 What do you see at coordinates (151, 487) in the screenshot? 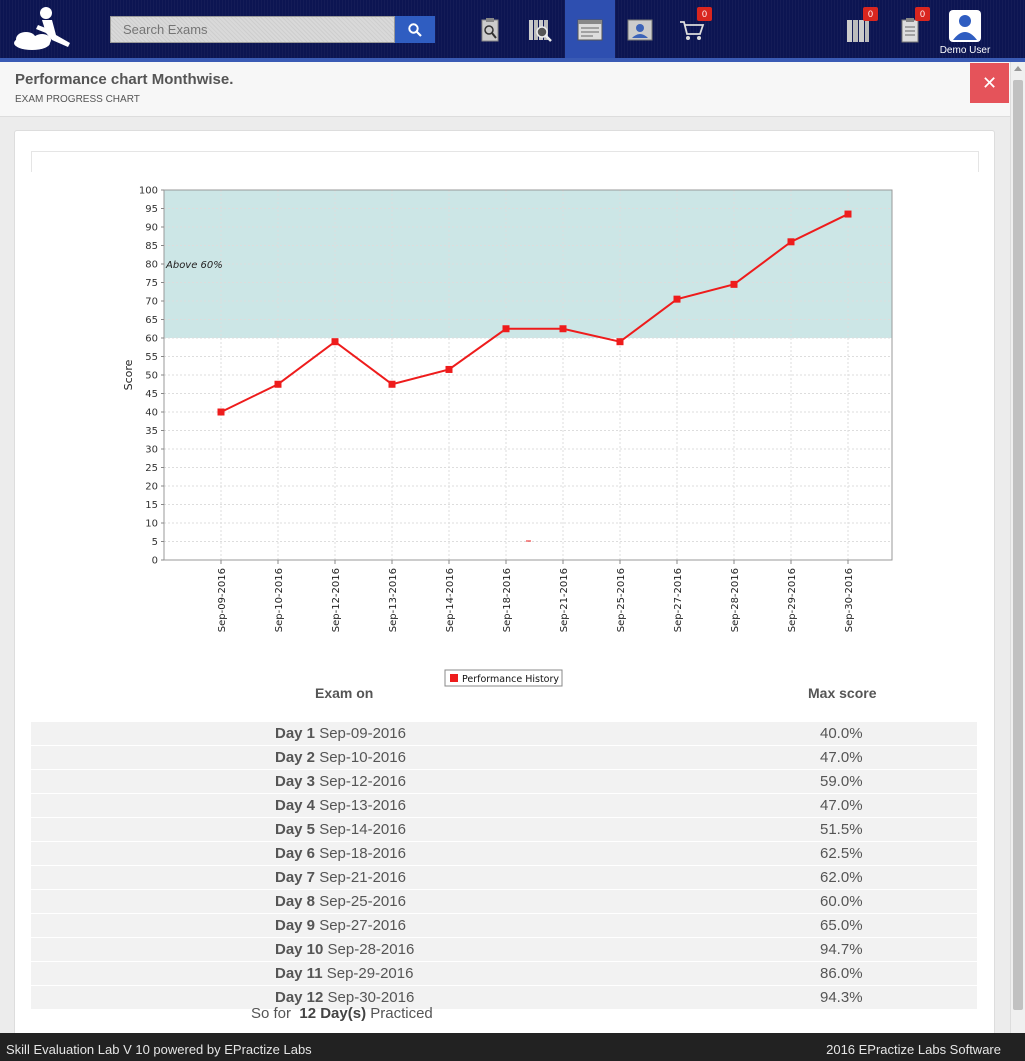
I see `y-tick-label: 20` at bounding box center [151, 487].